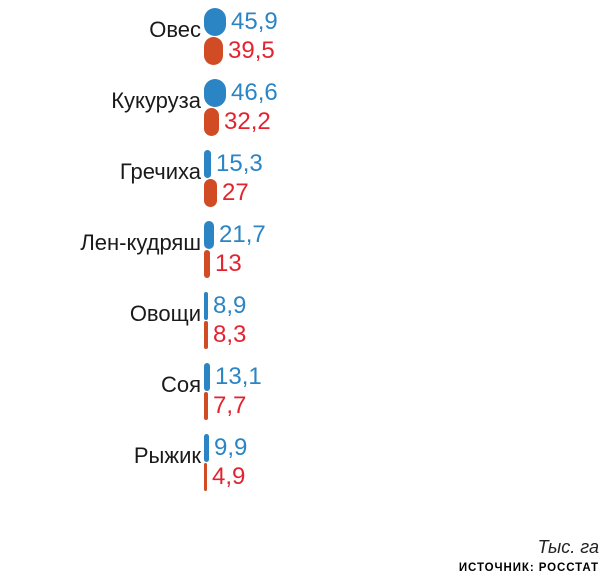 This screenshot has height=580, width=605. What do you see at coordinates (239, 163) in the screenshot?
I see `blue-value-label: 15,3` at bounding box center [239, 163].